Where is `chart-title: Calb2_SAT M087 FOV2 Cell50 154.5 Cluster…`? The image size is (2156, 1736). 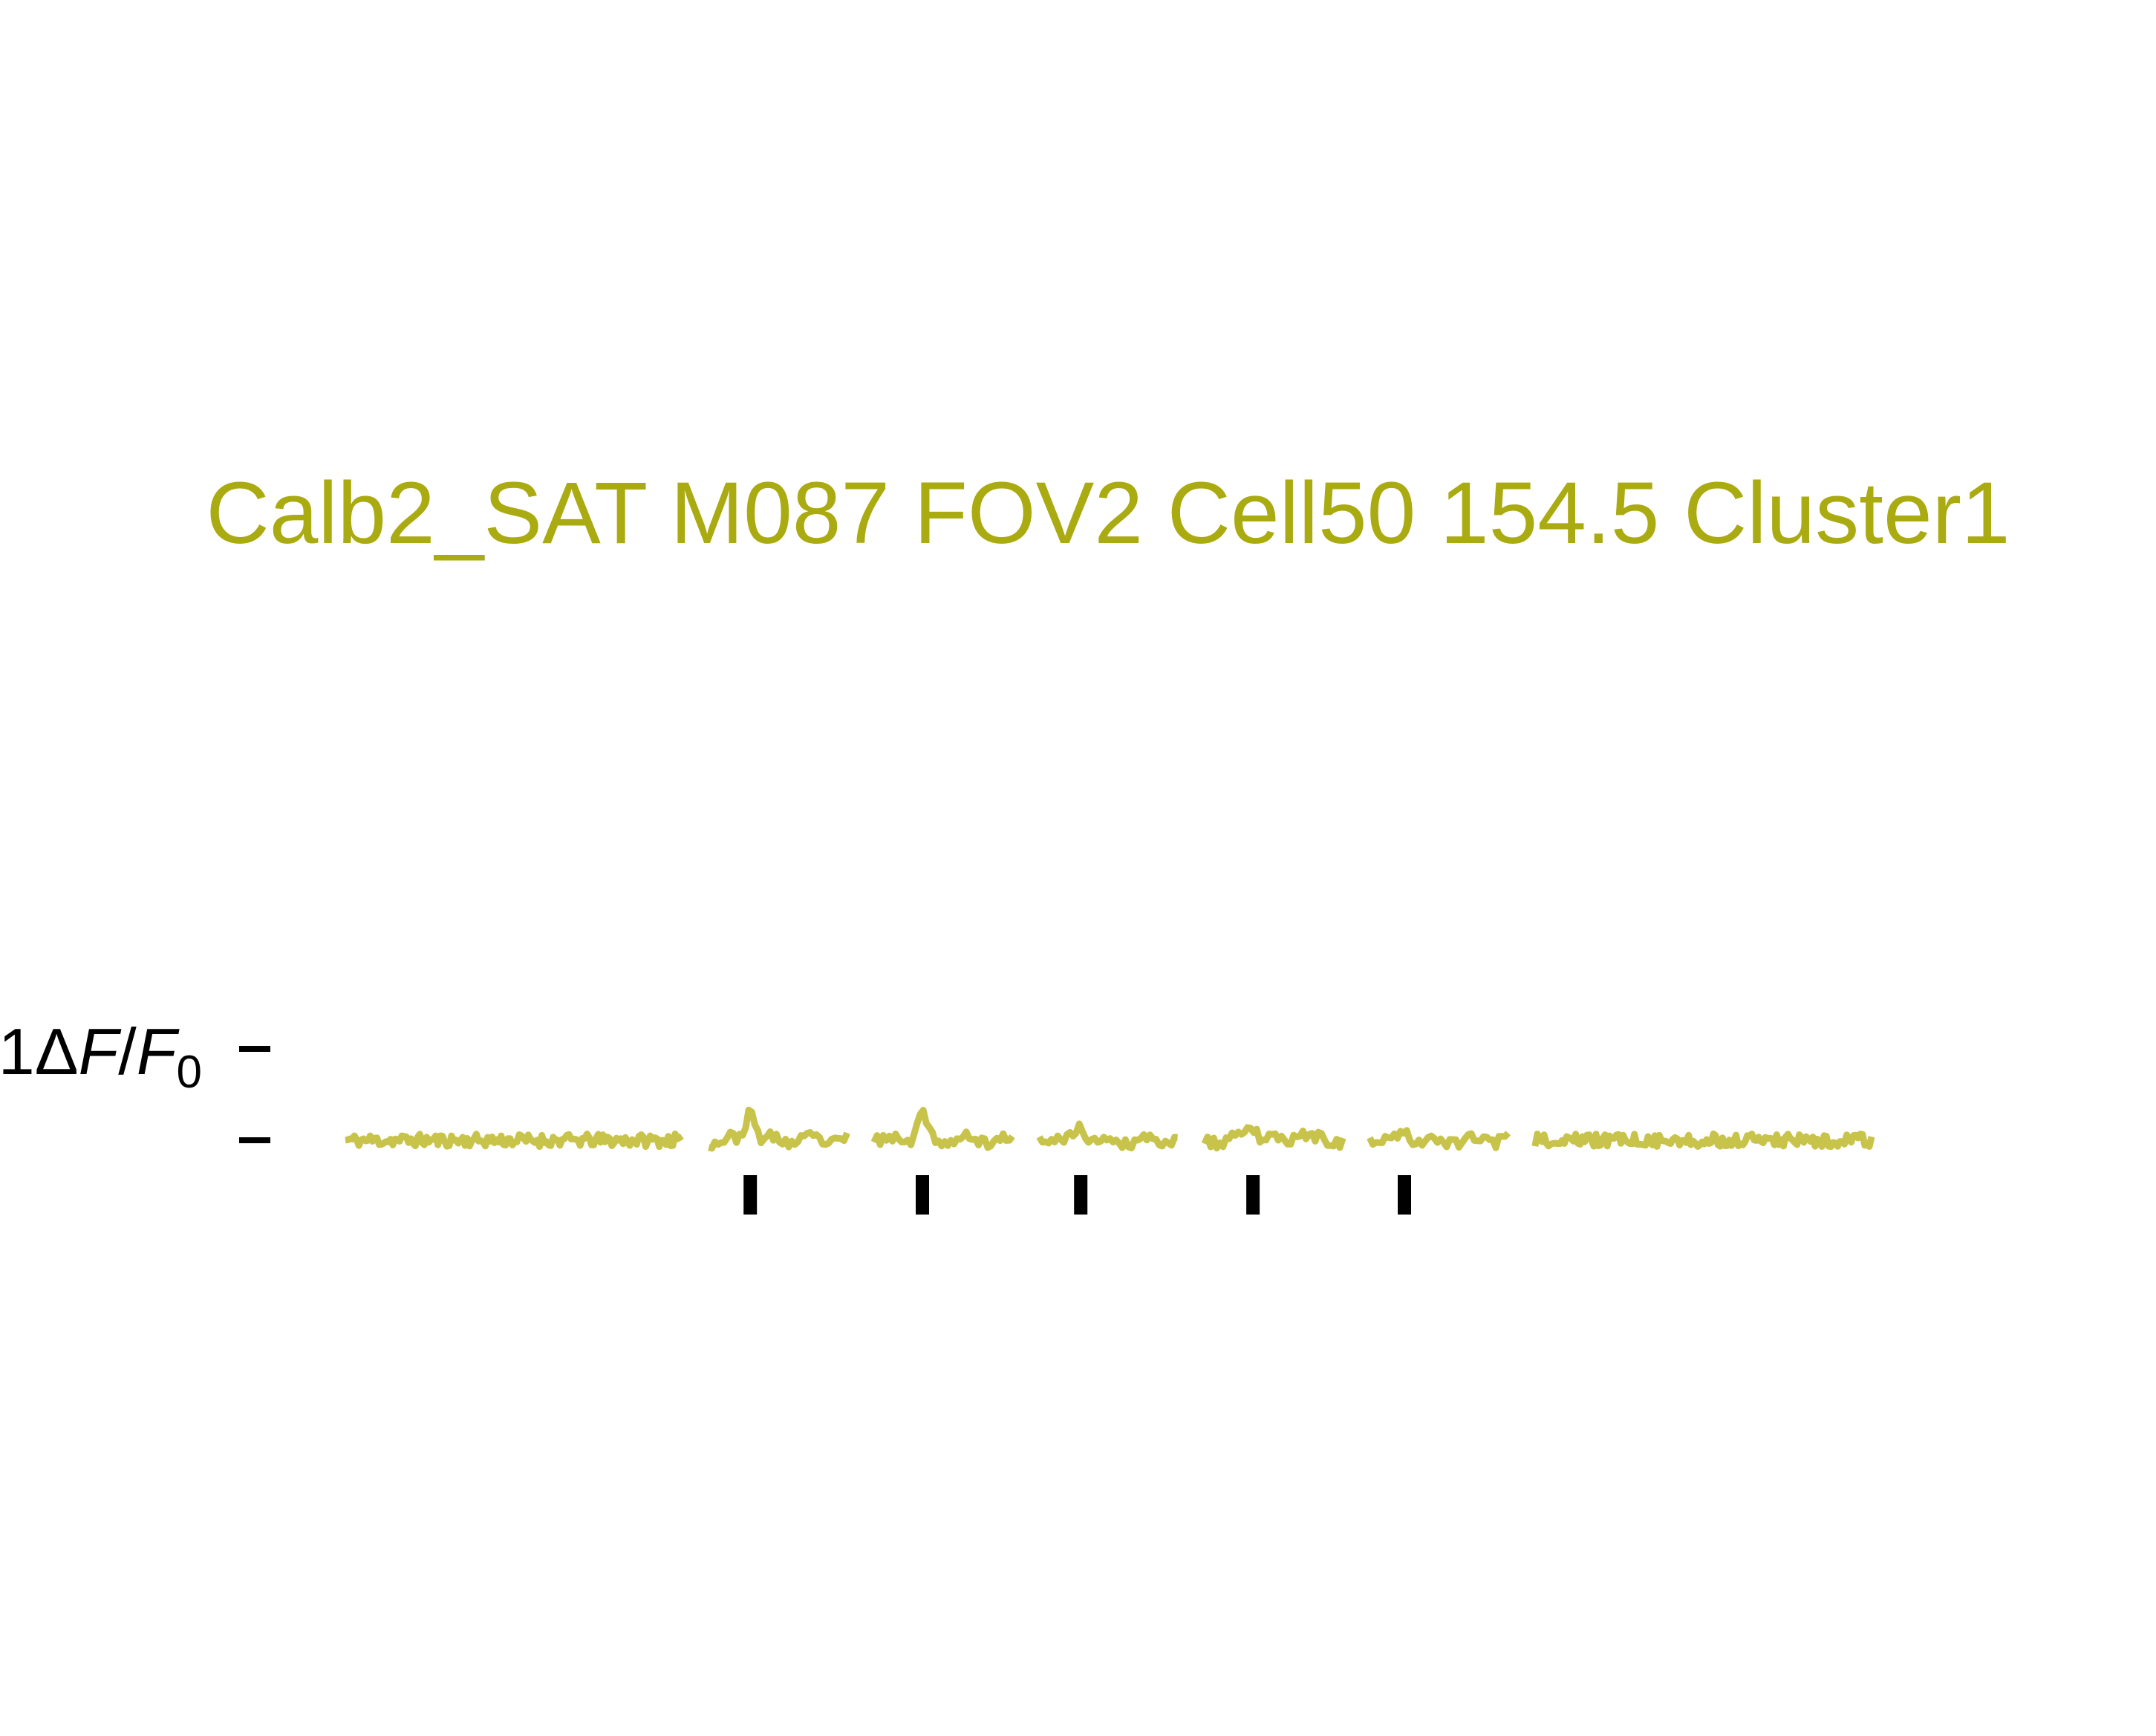
chart-title: Calb2_SAT M087 FOV2 Cell50 154.5 Cluster… is located at coordinates (1108, 513).